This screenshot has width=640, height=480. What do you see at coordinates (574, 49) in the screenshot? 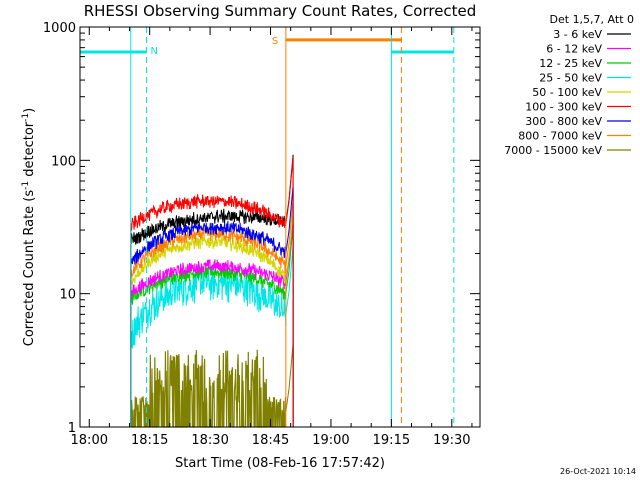
I see `legend-label-1: 6 - 12 keV` at bounding box center [574, 49].